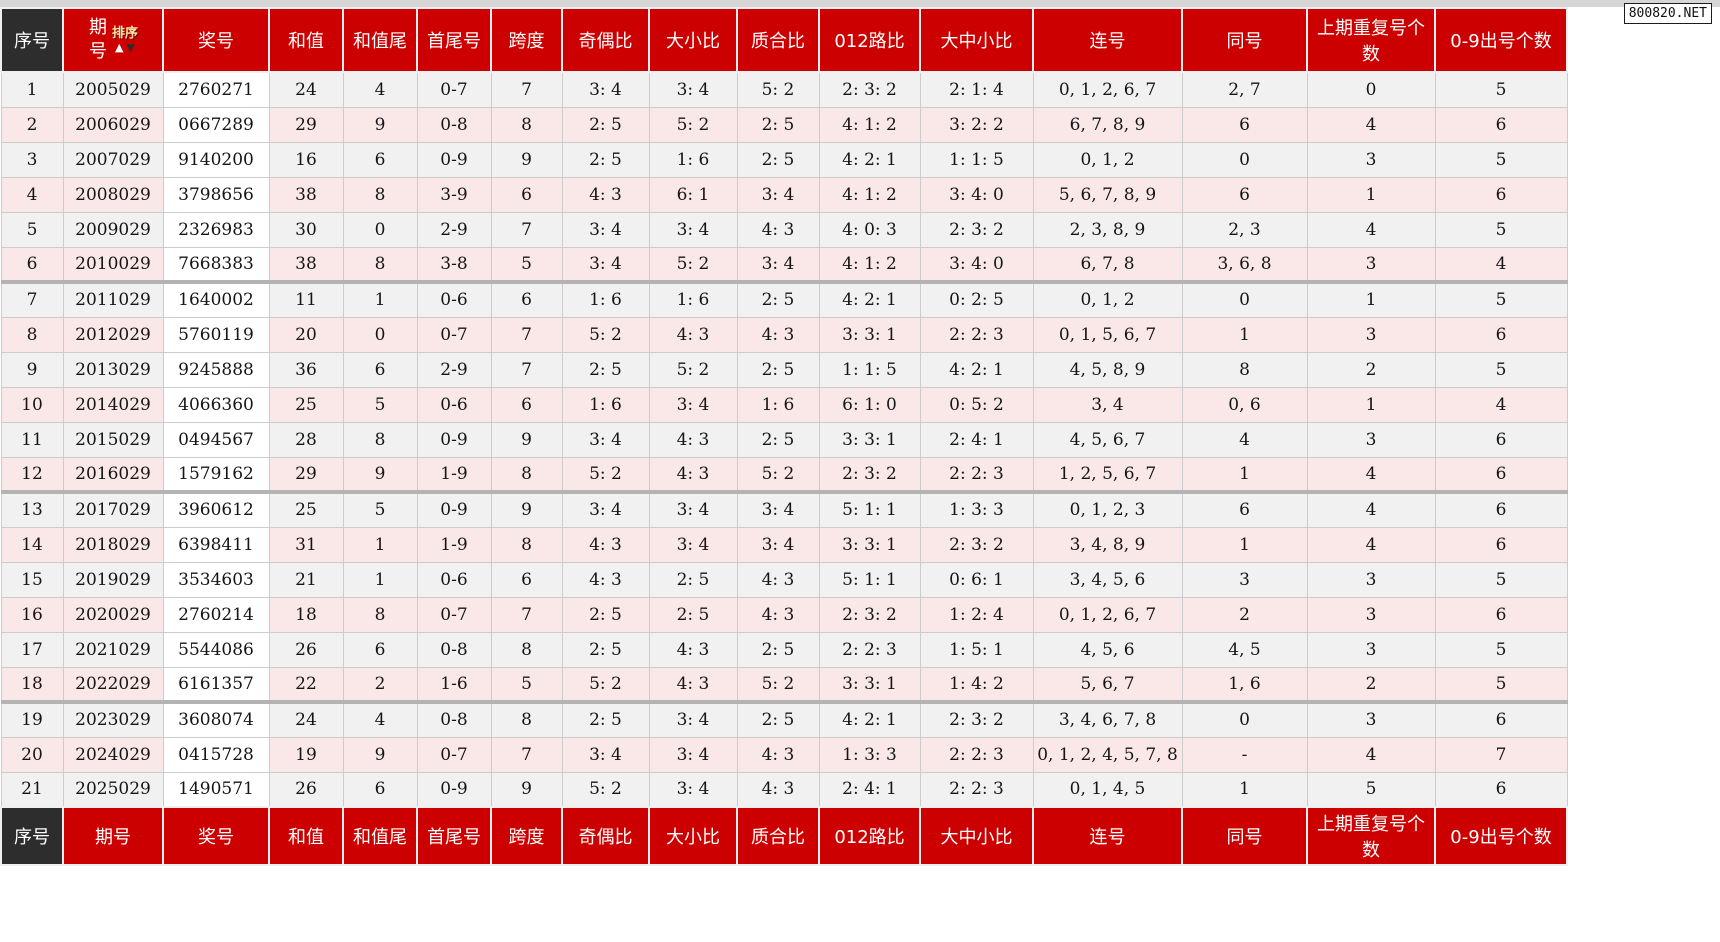 The height and width of the screenshot is (942, 1720). Describe the element at coordinates (32, 579) in the screenshot. I see `cell-serial: 15` at that location.